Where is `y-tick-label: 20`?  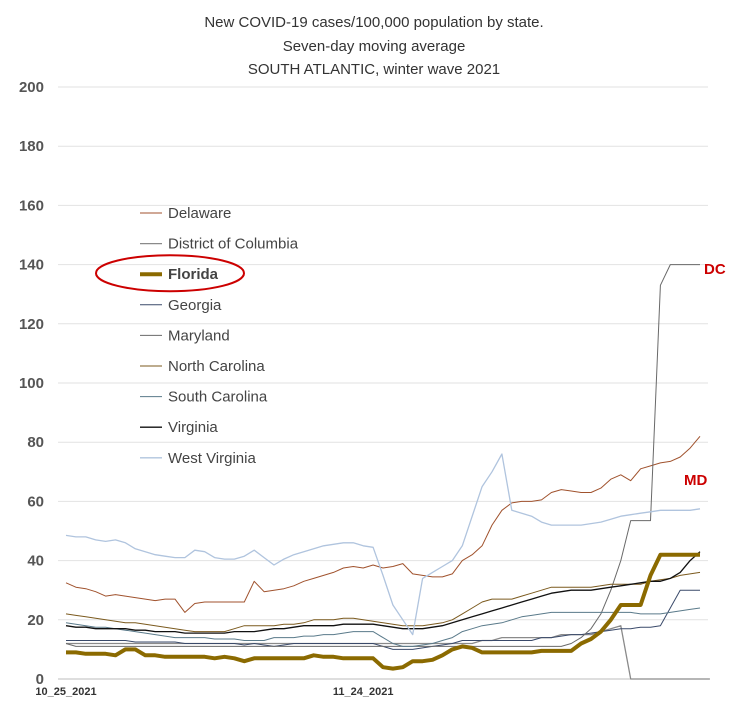
y-tick-label: 20 is located at coordinates (35, 620).